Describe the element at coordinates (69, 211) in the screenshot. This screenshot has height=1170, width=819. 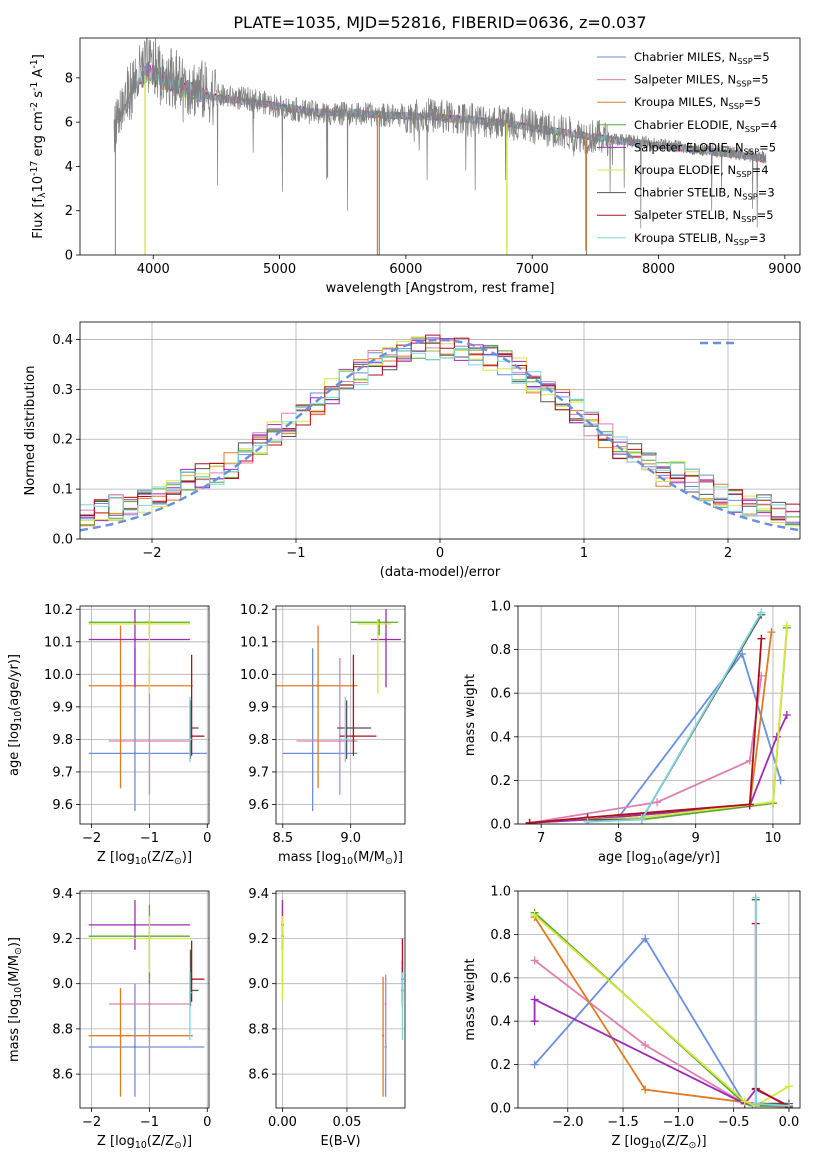
I see `y-tick-label: 2` at that location.